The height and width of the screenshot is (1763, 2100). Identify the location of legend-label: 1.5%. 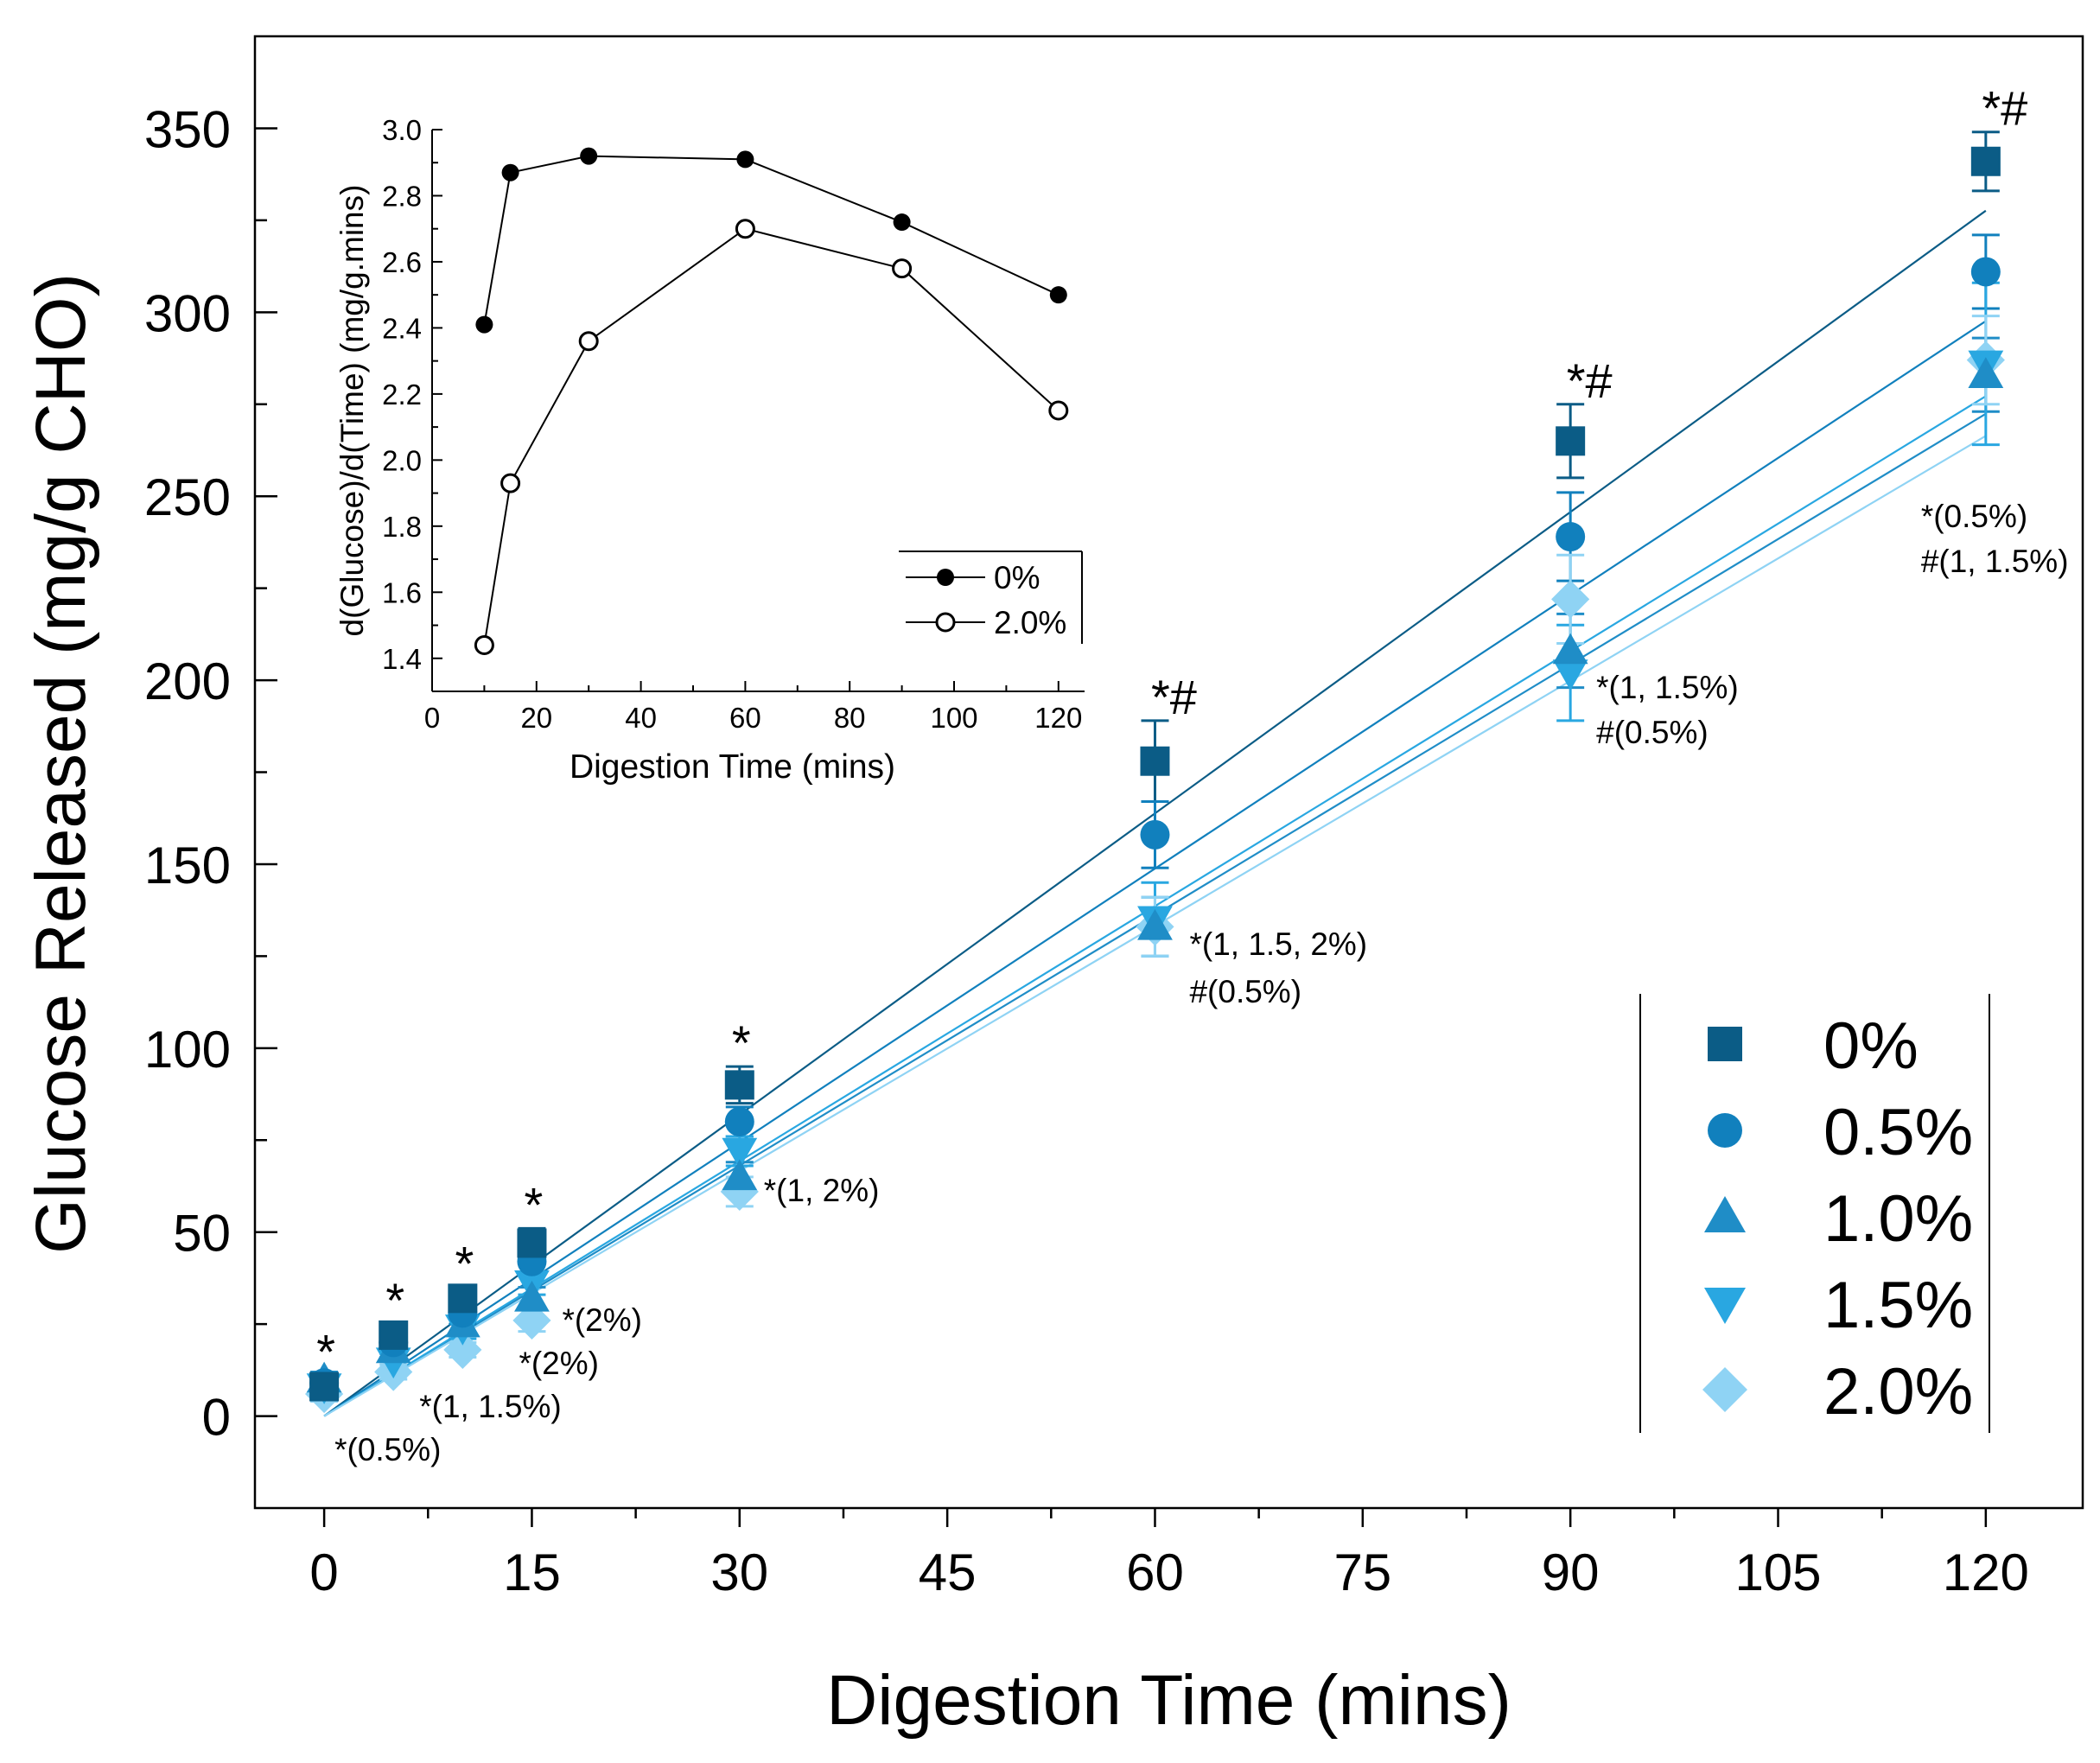
(1898, 1305).